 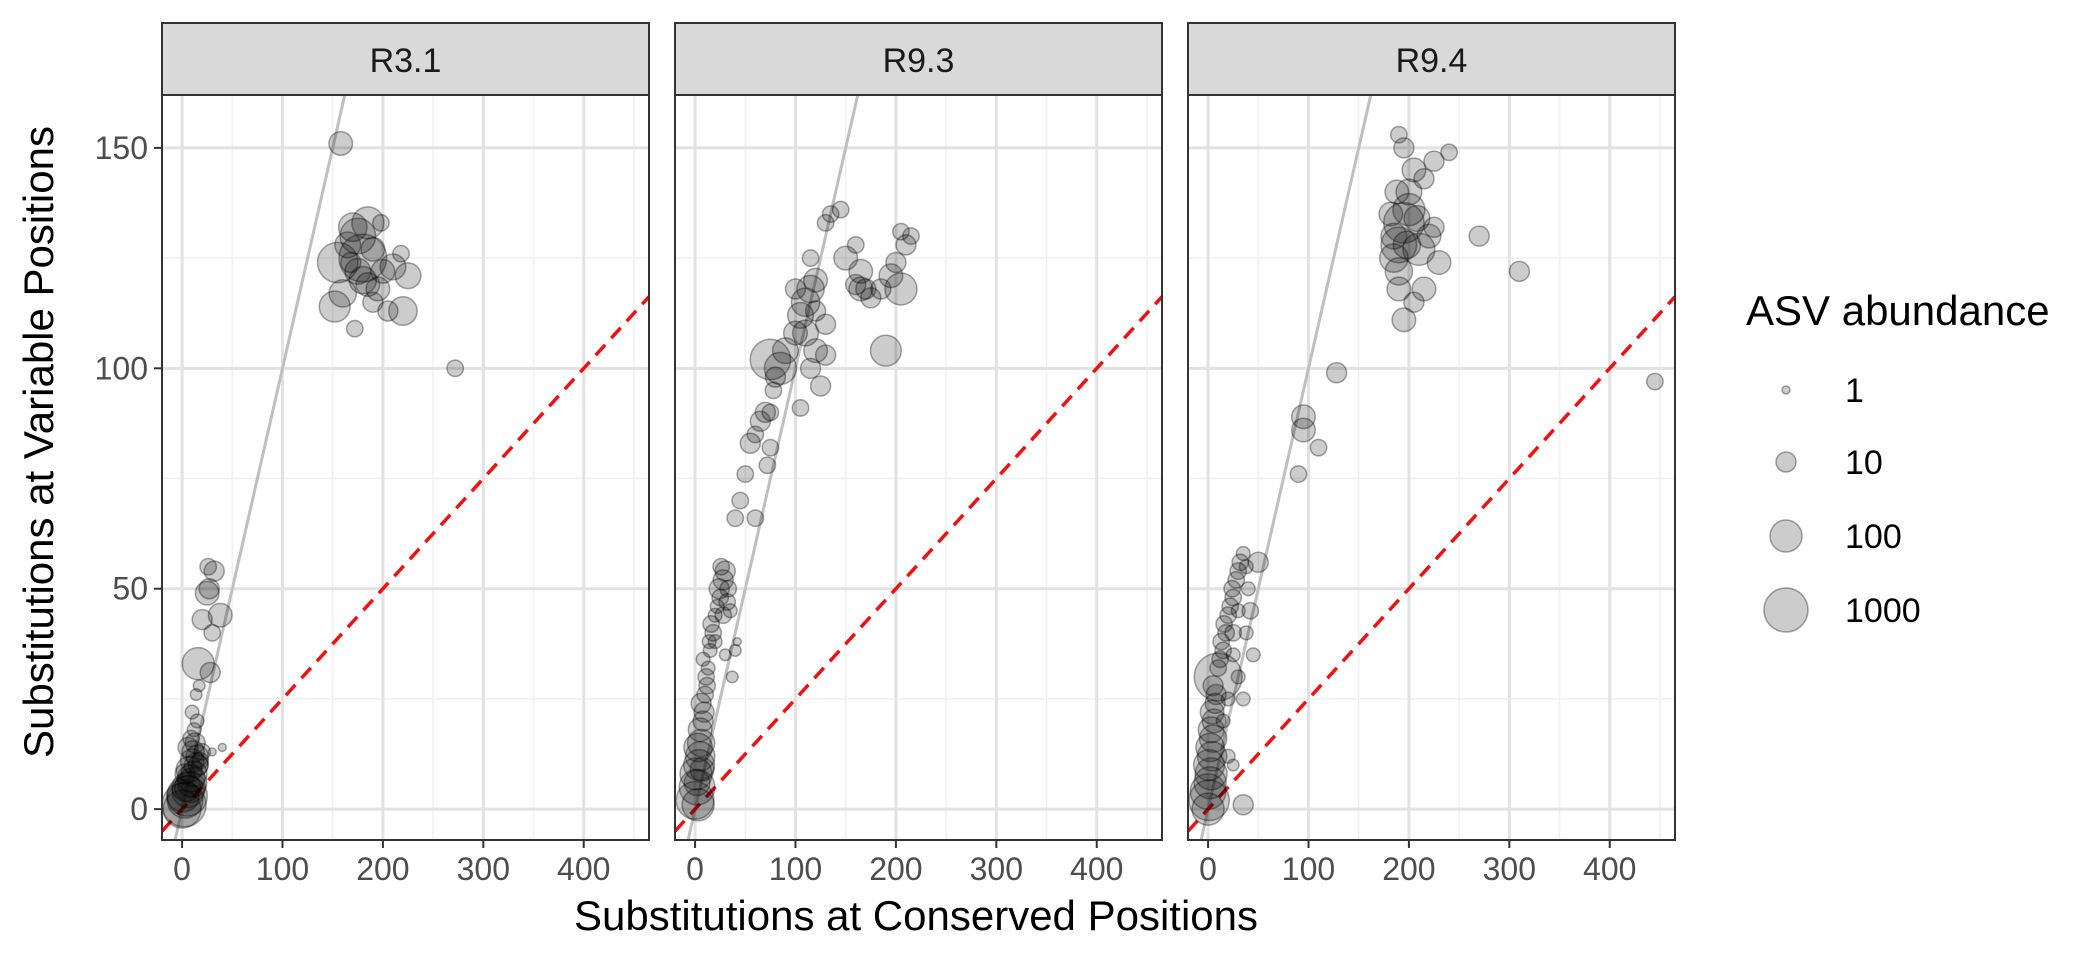 What do you see at coordinates (1286, 467) in the screenshot?
I see `fit-line` at bounding box center [1286, 467].